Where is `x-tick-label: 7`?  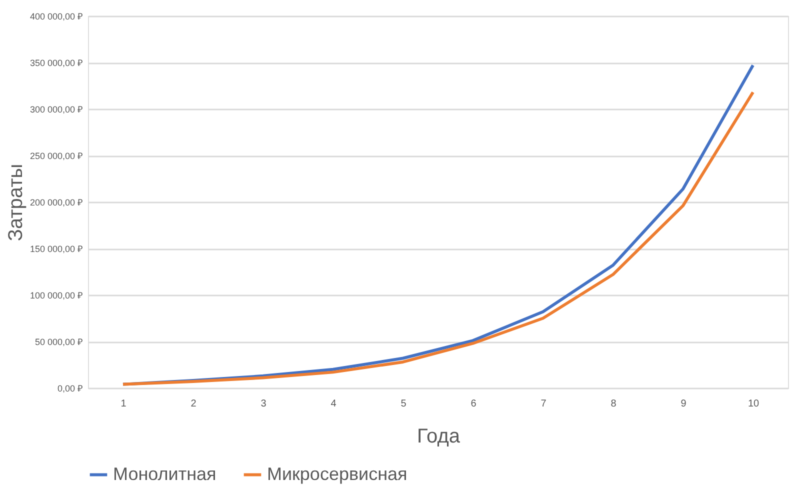
x-tick-label: 7 is located at coordinates (543, 404).